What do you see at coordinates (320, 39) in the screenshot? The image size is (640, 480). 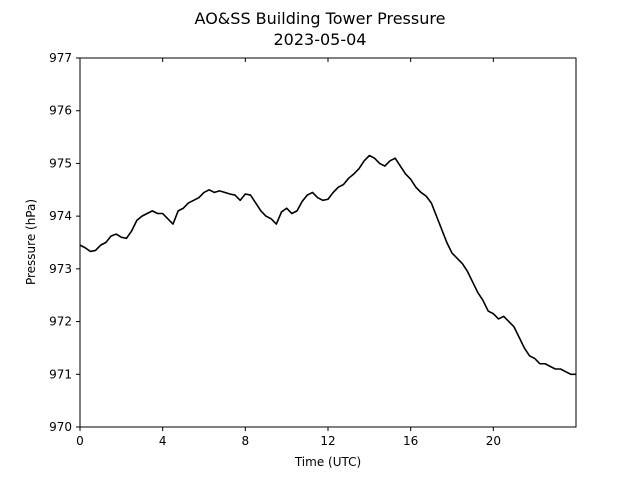 I see `chart-subtitle: 2023-05-04` at bounding box center [320, 39].